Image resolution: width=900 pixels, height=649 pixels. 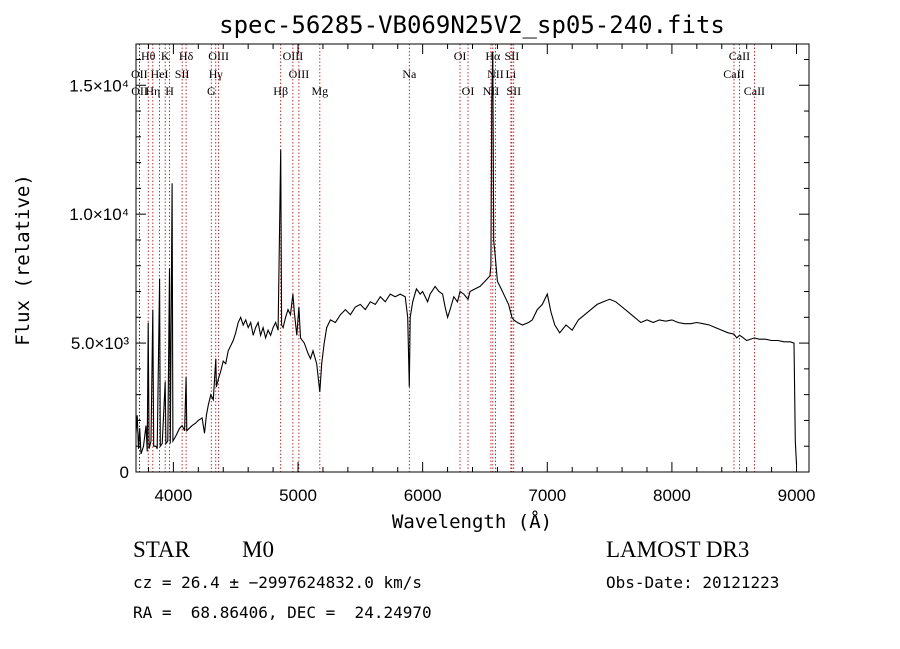 What do you see at coordinates (409, 74) in the screenshot?
I see `spectral-line-label-14: Na` at bounding box center [409, 74].